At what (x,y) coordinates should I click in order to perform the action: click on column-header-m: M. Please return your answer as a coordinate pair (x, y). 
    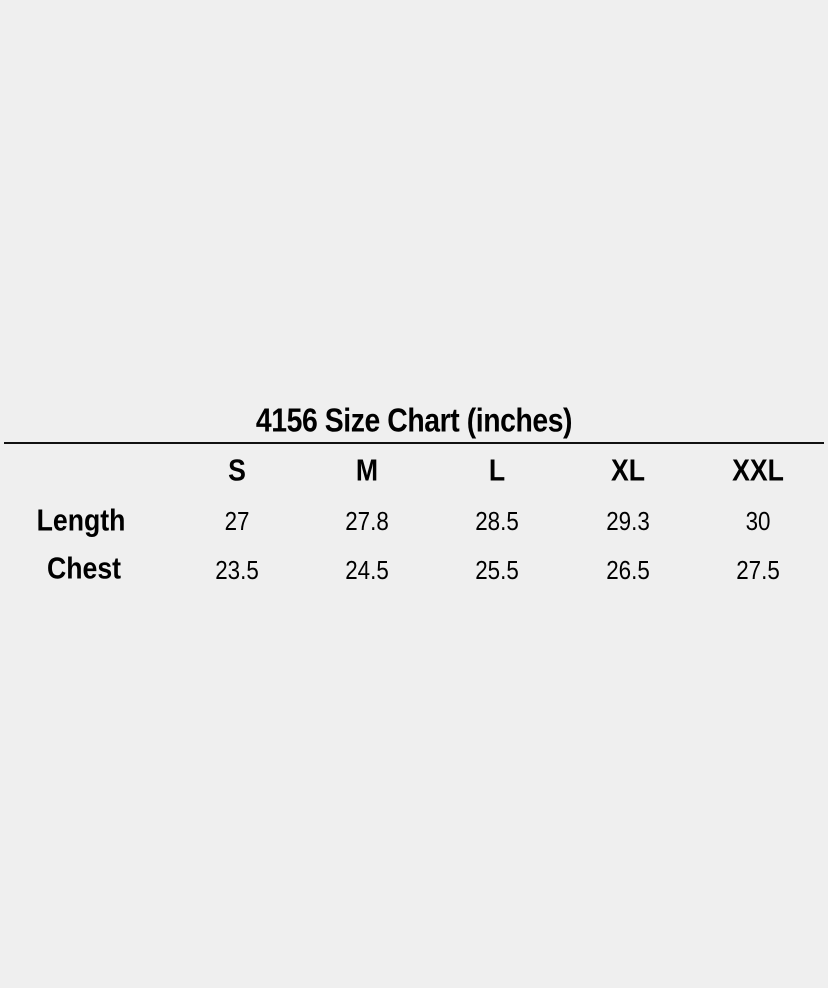
    Looking at the image, I should click on (367, 470).